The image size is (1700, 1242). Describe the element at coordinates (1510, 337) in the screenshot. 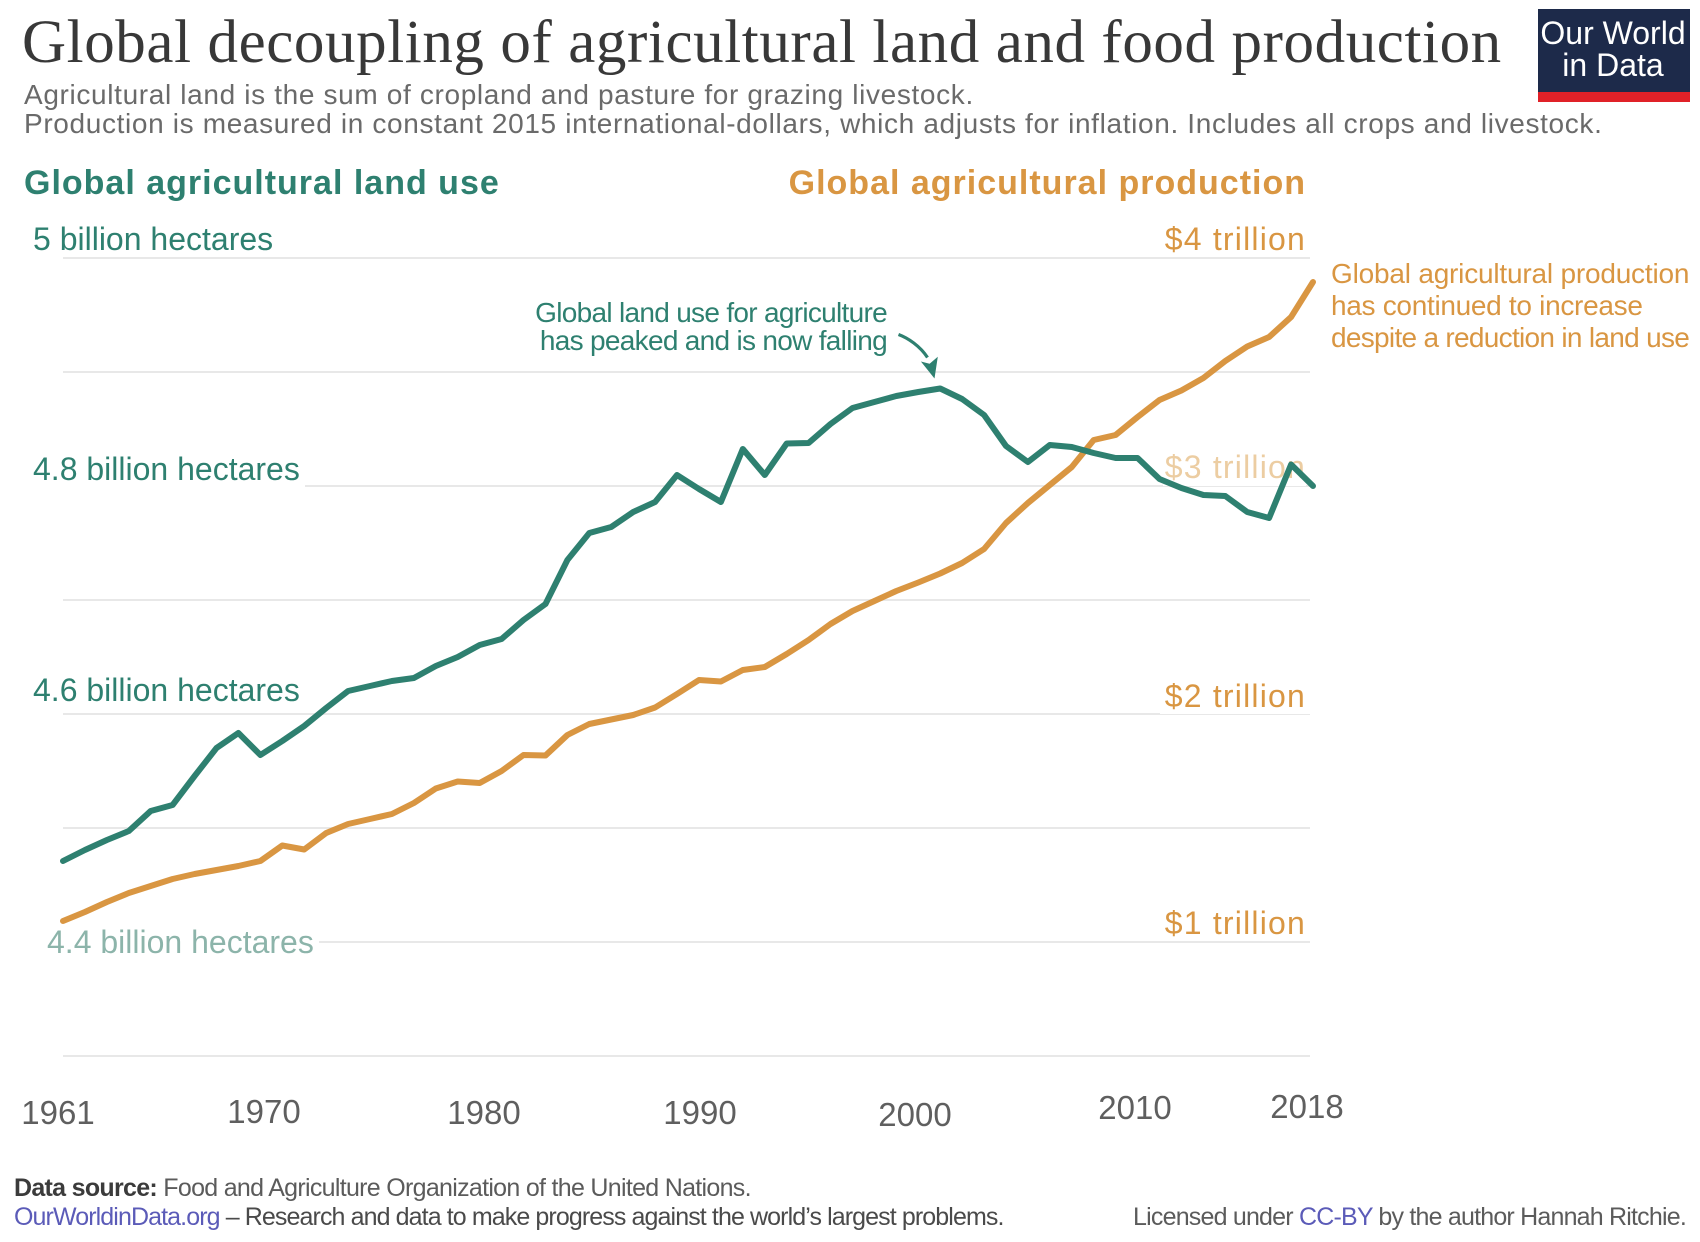

I see `svg-text:despite a reduction in land us: despite a reduction in land use` at that location.